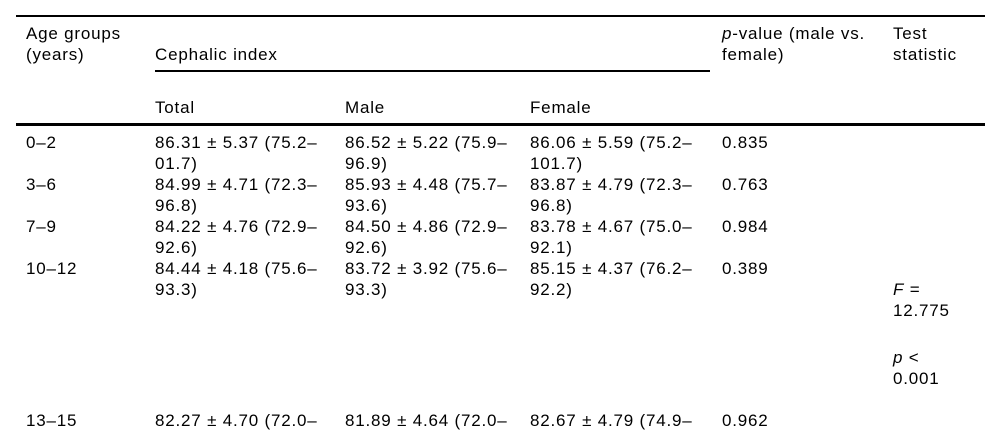 Image resolution: width=1000 pixels, height=434 pixels. What do you see at coordinates (611, 153) in the screenshot?
I see `cell-female: 86.06 ± 5.59 (75.2– 101.7)` at bounding box center [611, 153].